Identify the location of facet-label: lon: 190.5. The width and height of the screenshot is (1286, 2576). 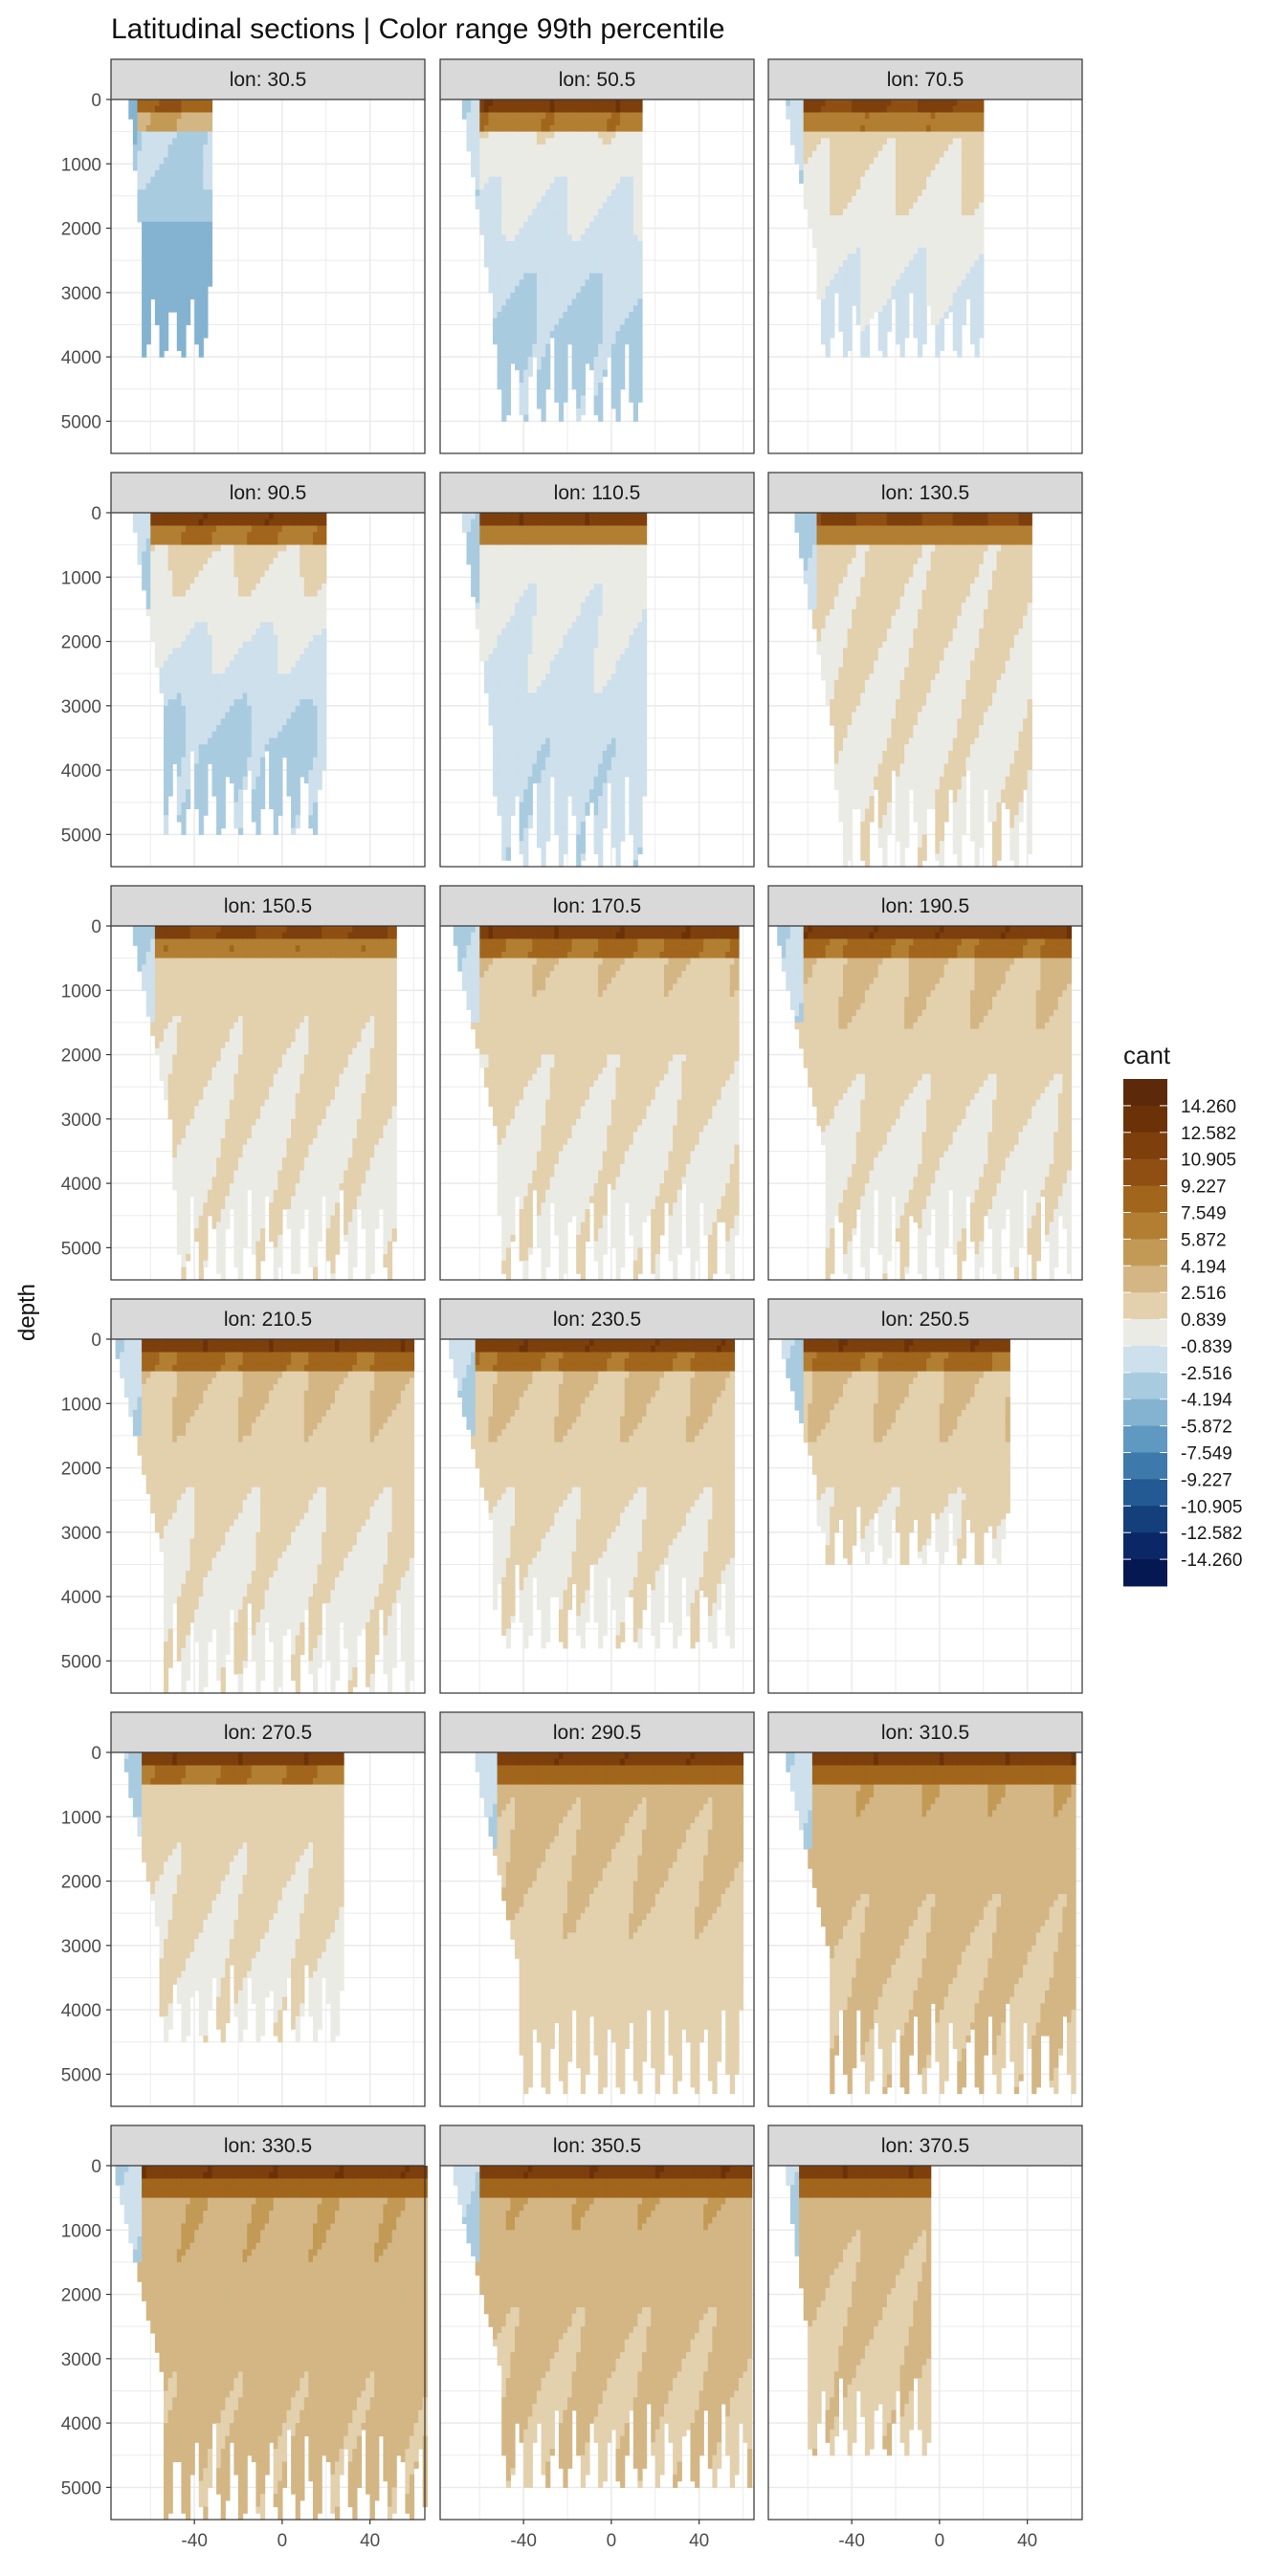
(925, 906).